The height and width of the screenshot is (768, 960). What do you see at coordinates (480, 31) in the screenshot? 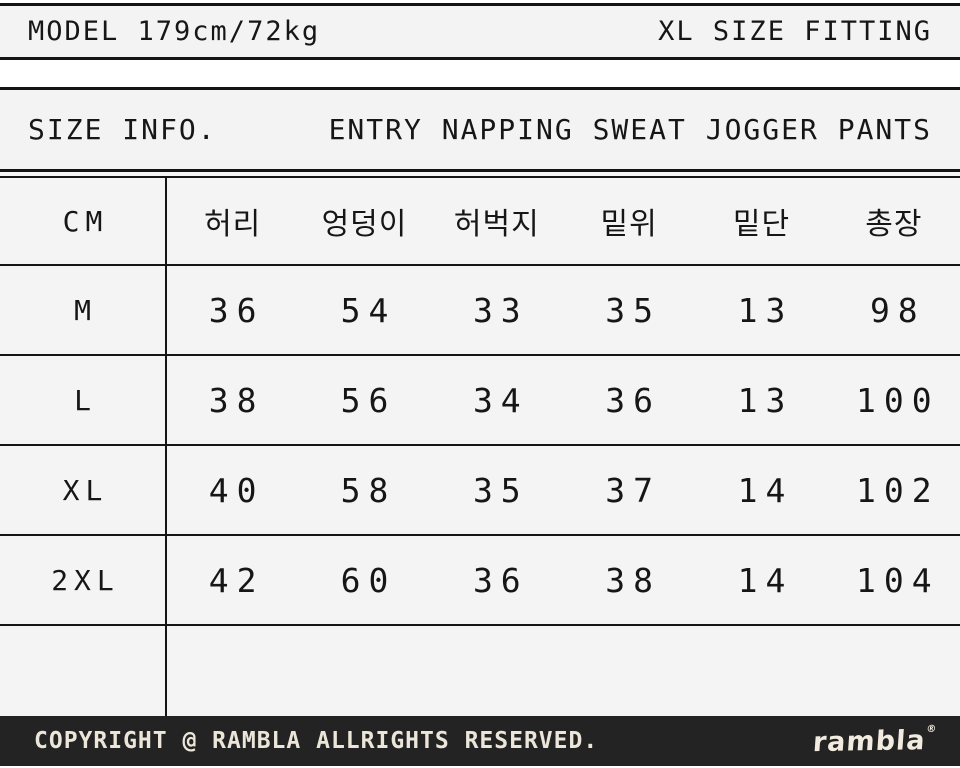
I see `top-bar: MODEL 179cm/72kg XL SIZE FITTING` at bounding box center [480, 31].